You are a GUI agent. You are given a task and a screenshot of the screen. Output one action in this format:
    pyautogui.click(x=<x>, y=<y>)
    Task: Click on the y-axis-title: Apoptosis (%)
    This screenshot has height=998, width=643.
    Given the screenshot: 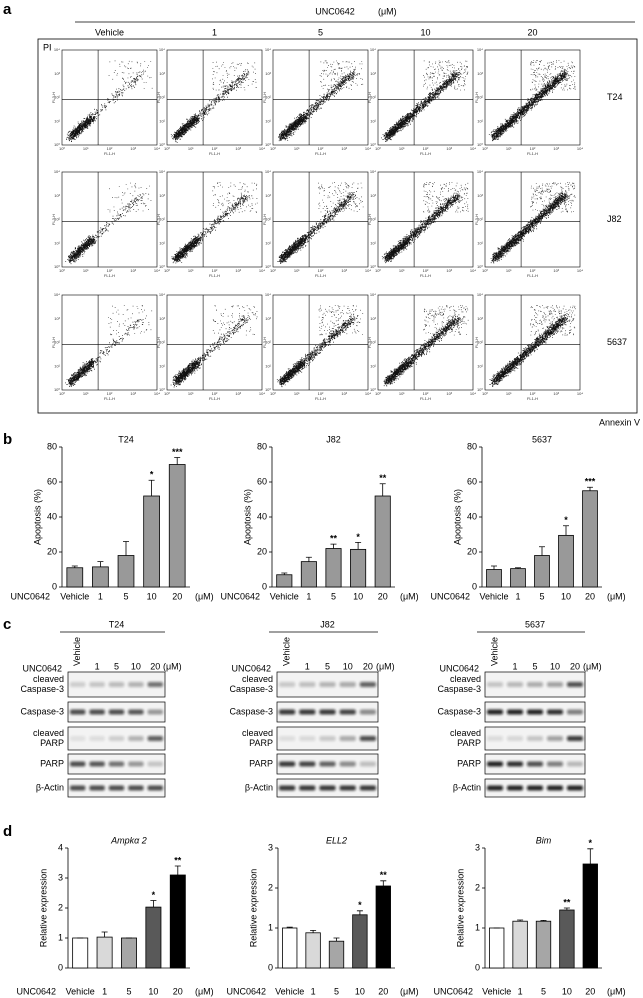 What is the action you would take?
    pyautogui.click(x=247, y=517)
    